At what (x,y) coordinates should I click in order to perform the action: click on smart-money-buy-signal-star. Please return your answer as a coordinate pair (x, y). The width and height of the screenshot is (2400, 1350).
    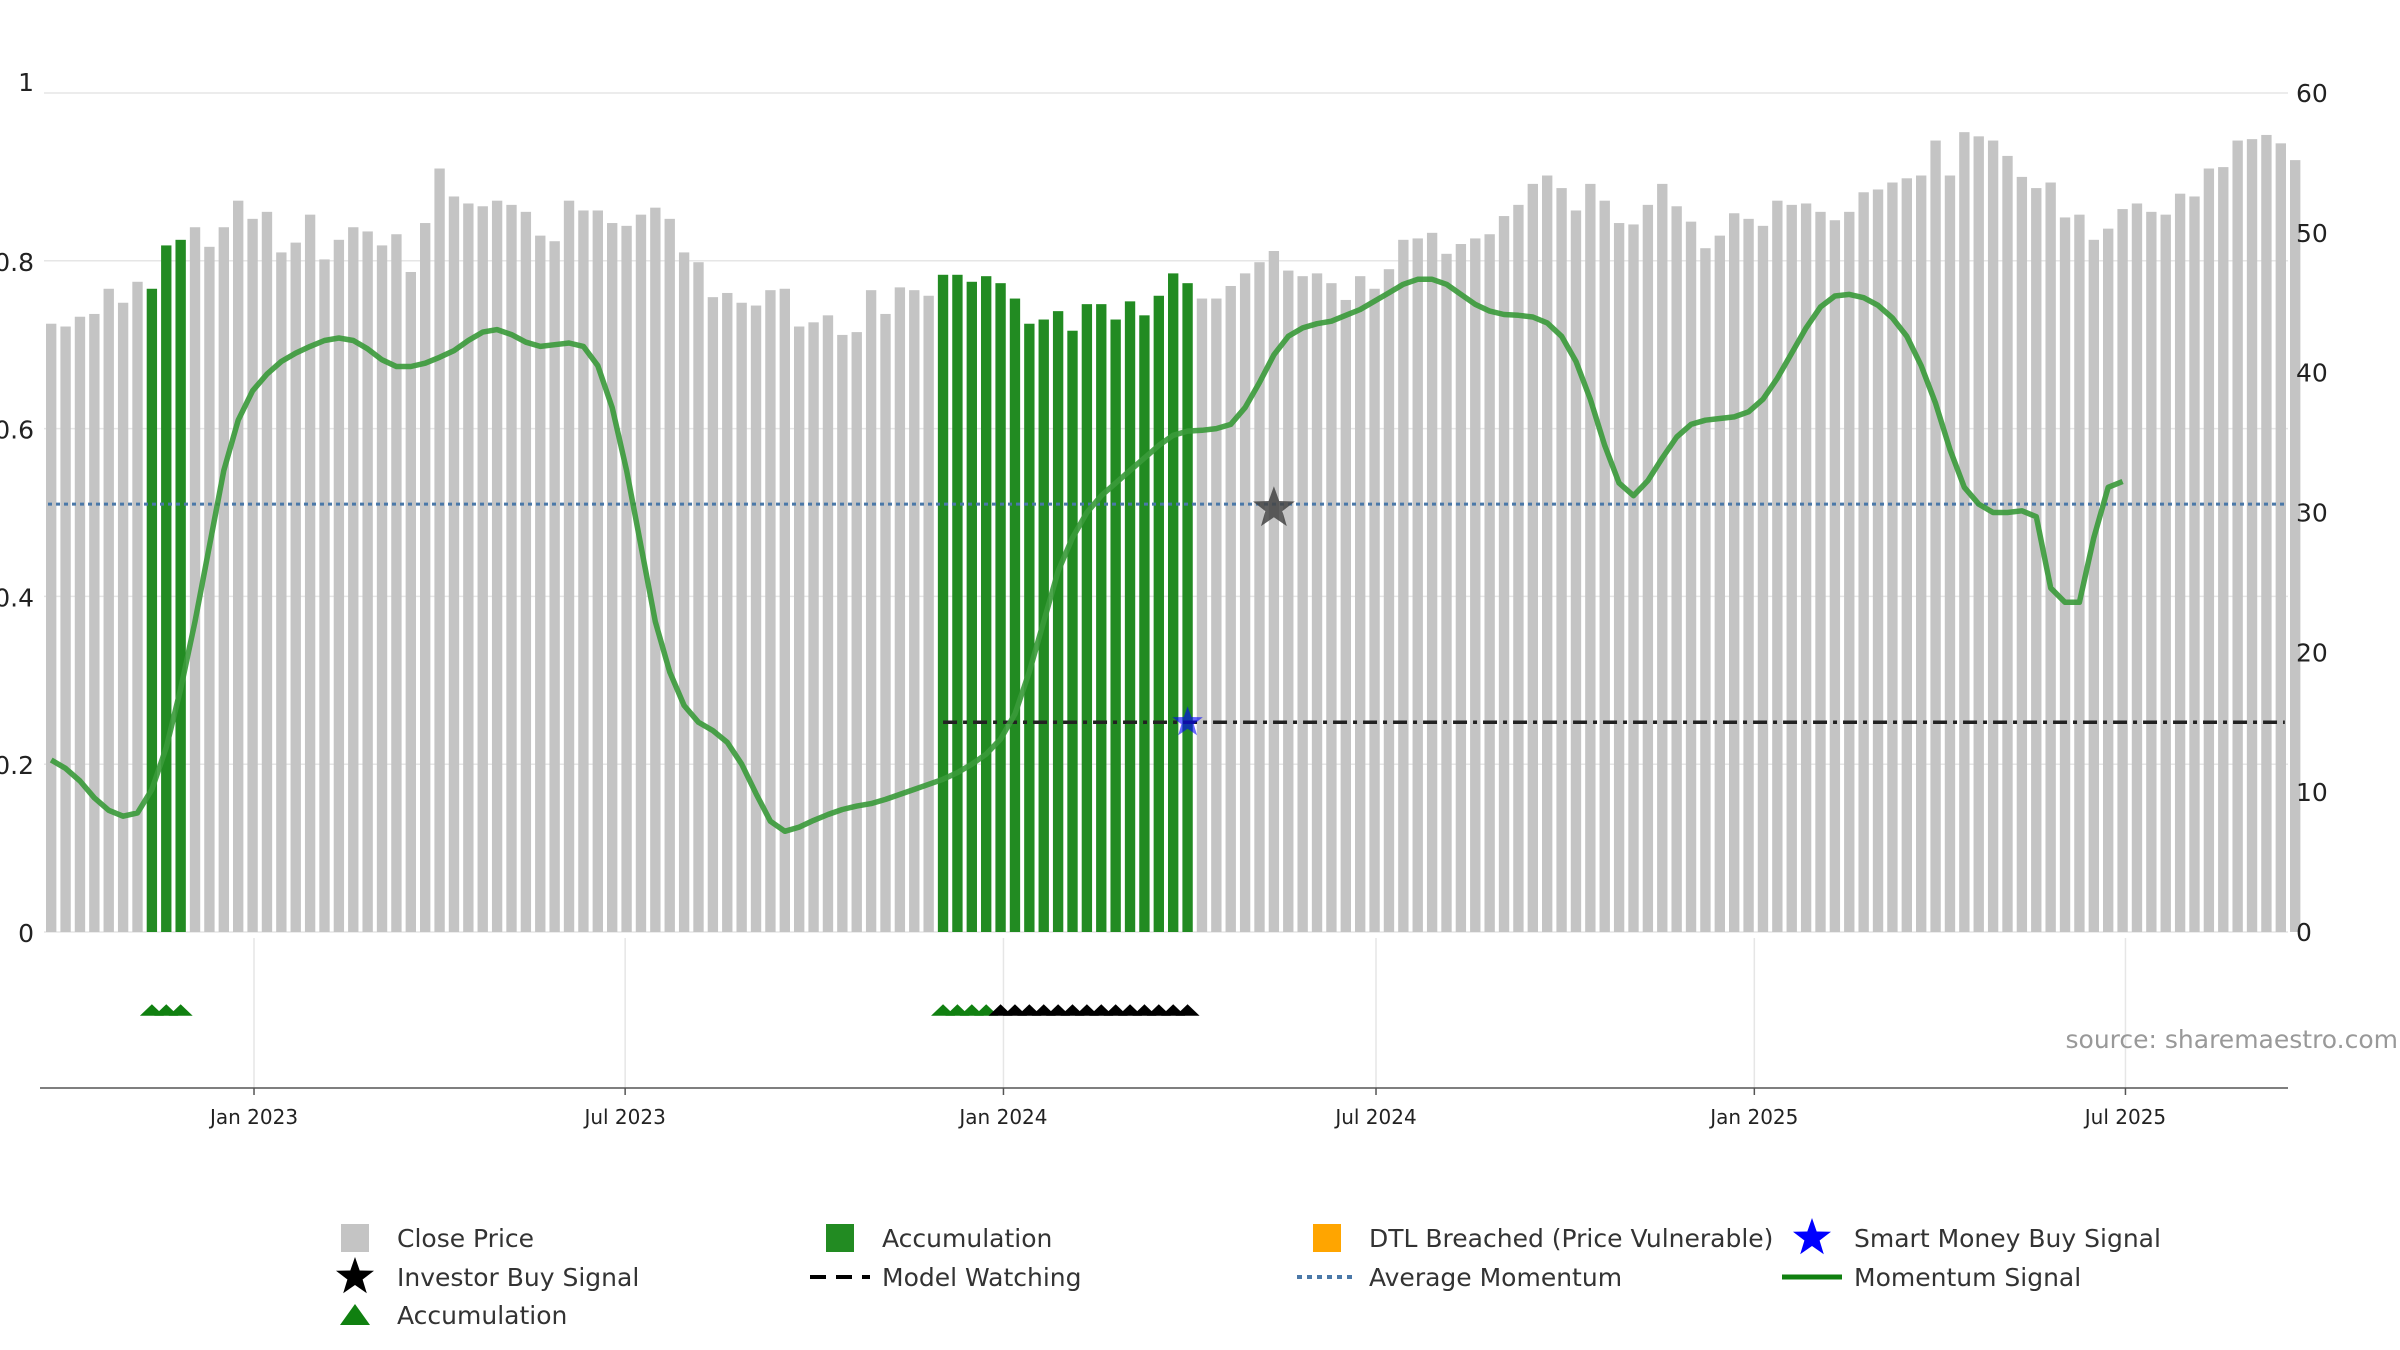
    Looking at the image, I should click on (1187, 721).